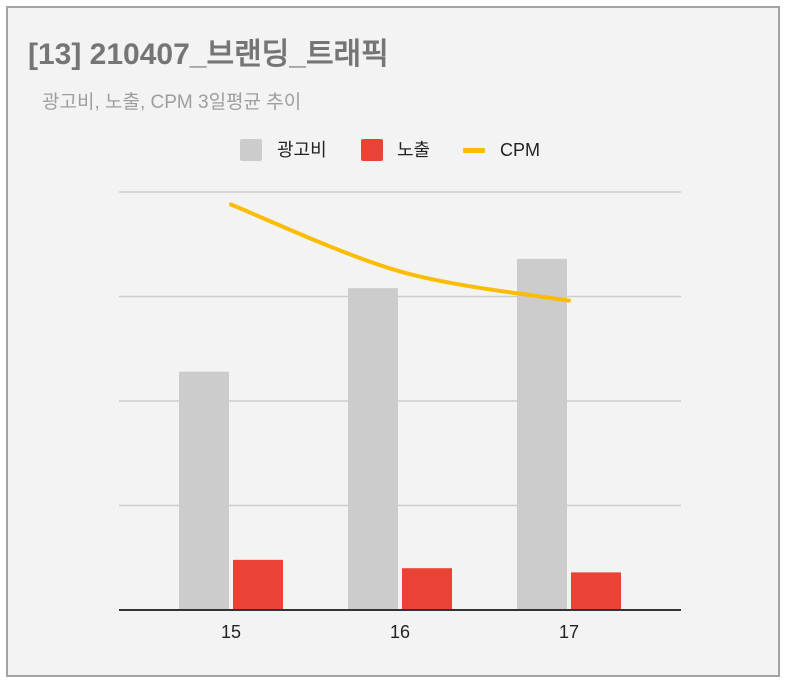 This screenshot has height=684, width=786. What do you see at coordinates (520, 150) in the screenshot?
I see `legend-label-cpm: CPM` at bounding box center [520, 150].